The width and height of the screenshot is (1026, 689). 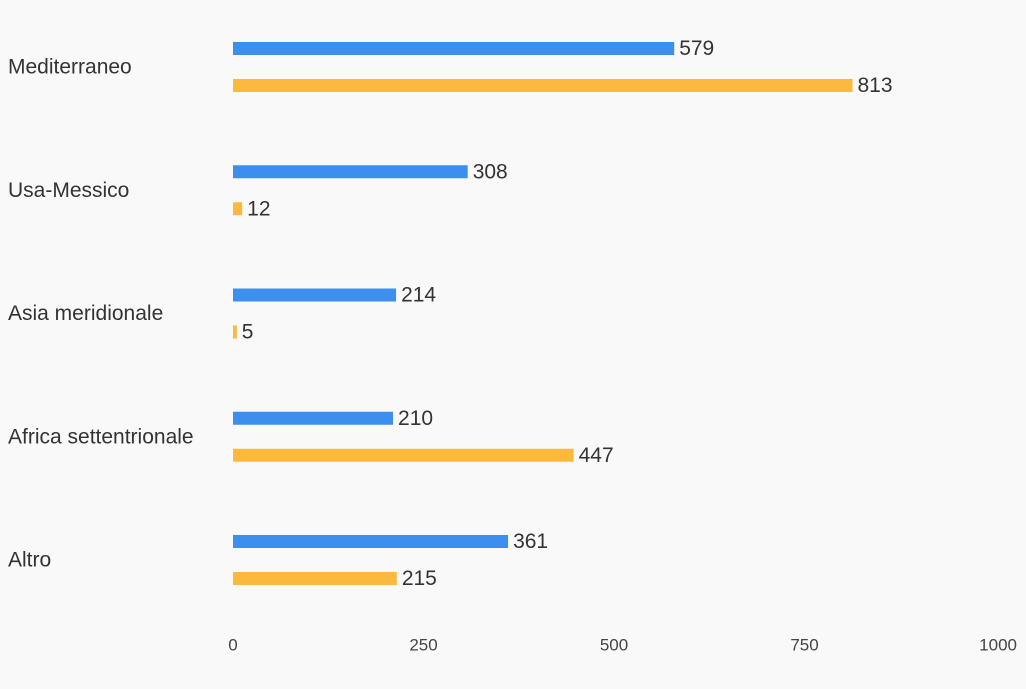 I want to click on category-label: Mediterraneo, so click(x=70, y=67).